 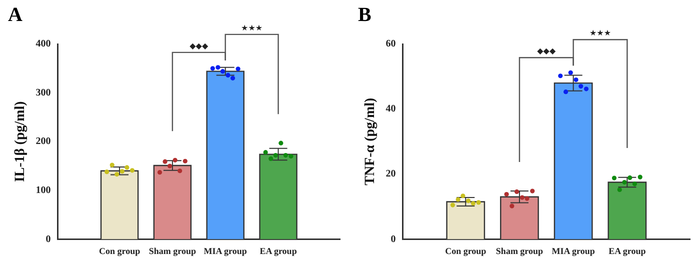 What do you see at coordinates (43, 92) in the screenshot?
I see `y-tick-label: 300` at bounding box center [43, 92].